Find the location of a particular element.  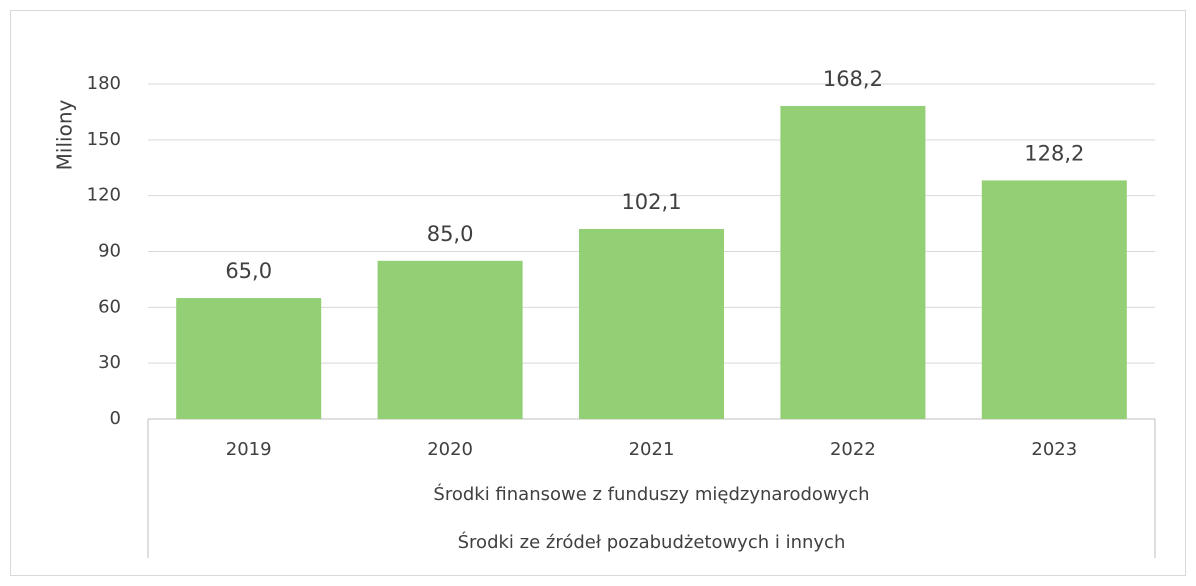

x-tick-label: 2023 is located at coordinates (1054, 449).